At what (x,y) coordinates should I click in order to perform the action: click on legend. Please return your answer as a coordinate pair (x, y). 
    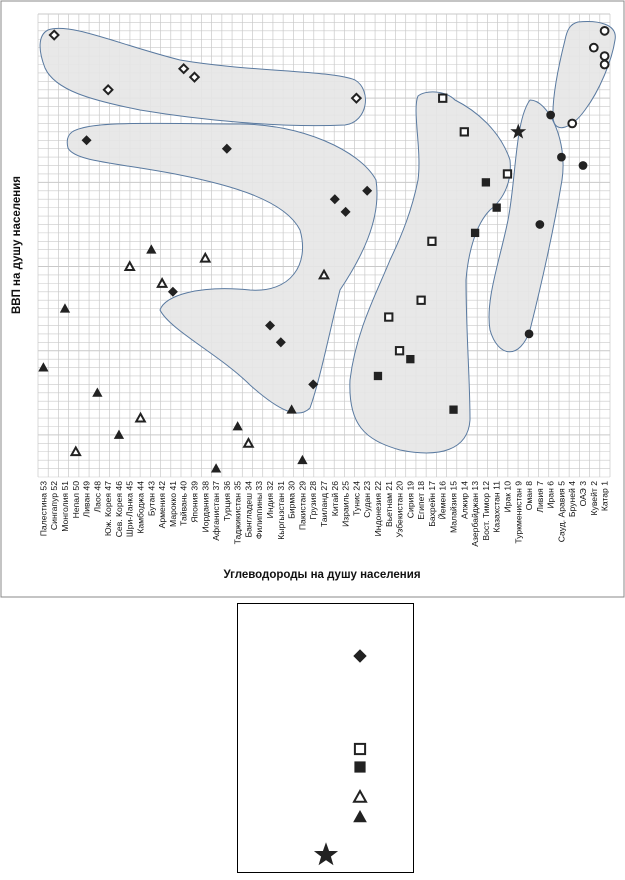
    Looking at the image, I should click on (325, 738).